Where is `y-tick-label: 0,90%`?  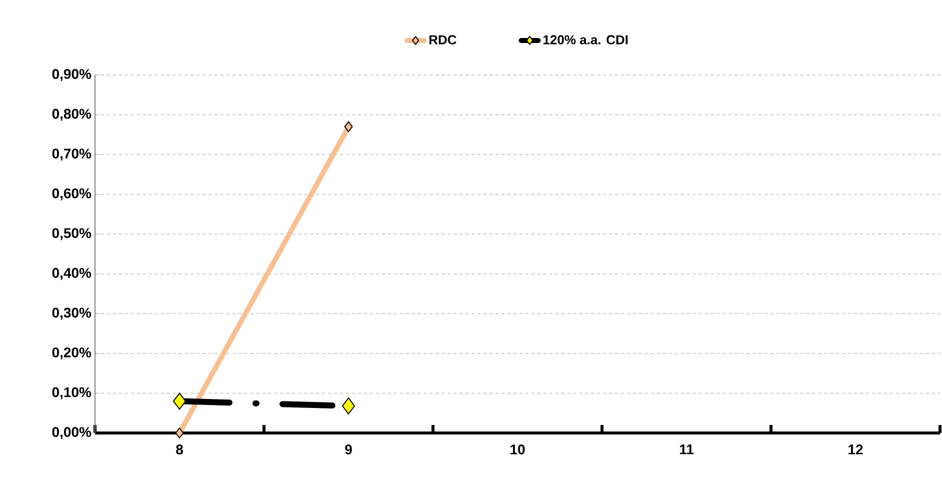
y-tick-label: 0,90% is located at coordinates (72, 75).